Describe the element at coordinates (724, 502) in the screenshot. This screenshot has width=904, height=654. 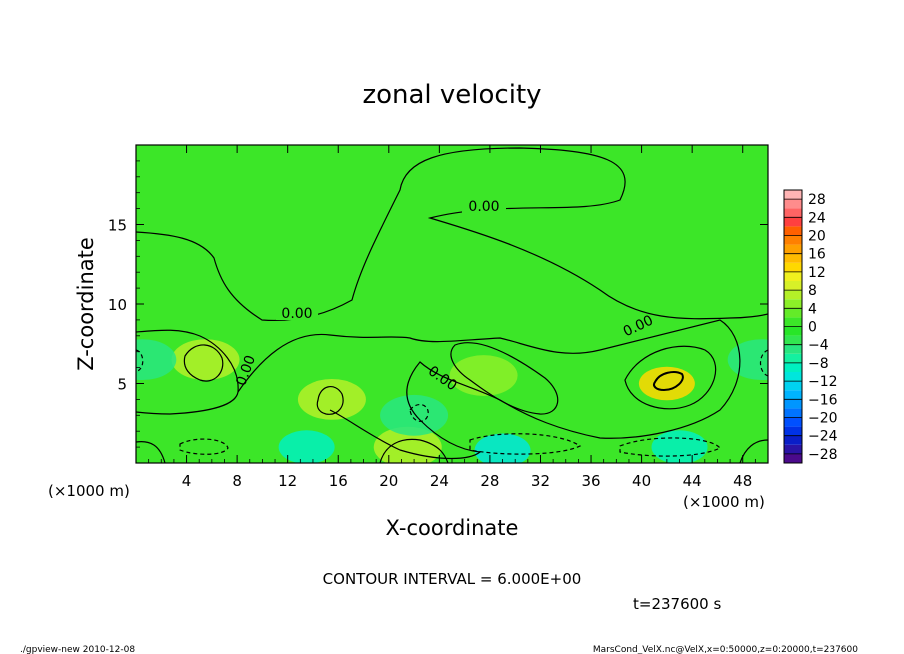
I see `x-units-right: (×1000 m)` at that location.